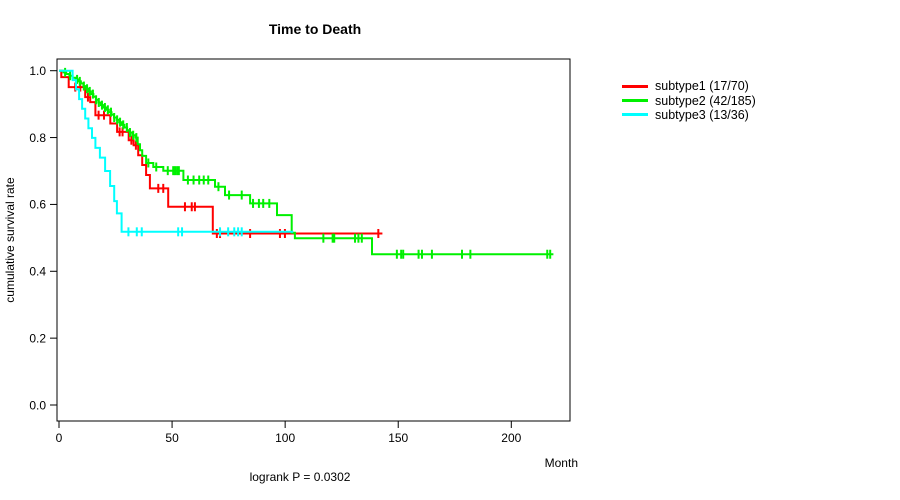  Describe the element at coordinates (705, 100) in the screenshot. I see `legend-label-subtype2: subtype2 (42/185)` at that location.